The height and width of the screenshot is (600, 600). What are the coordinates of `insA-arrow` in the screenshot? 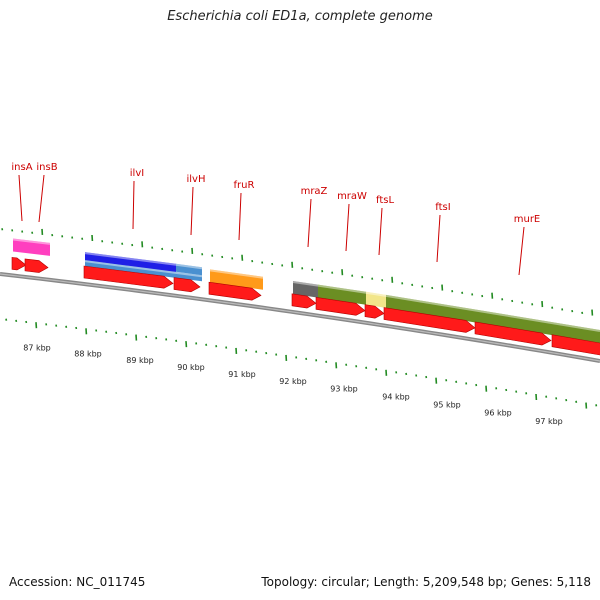 It's located at (19, 263).